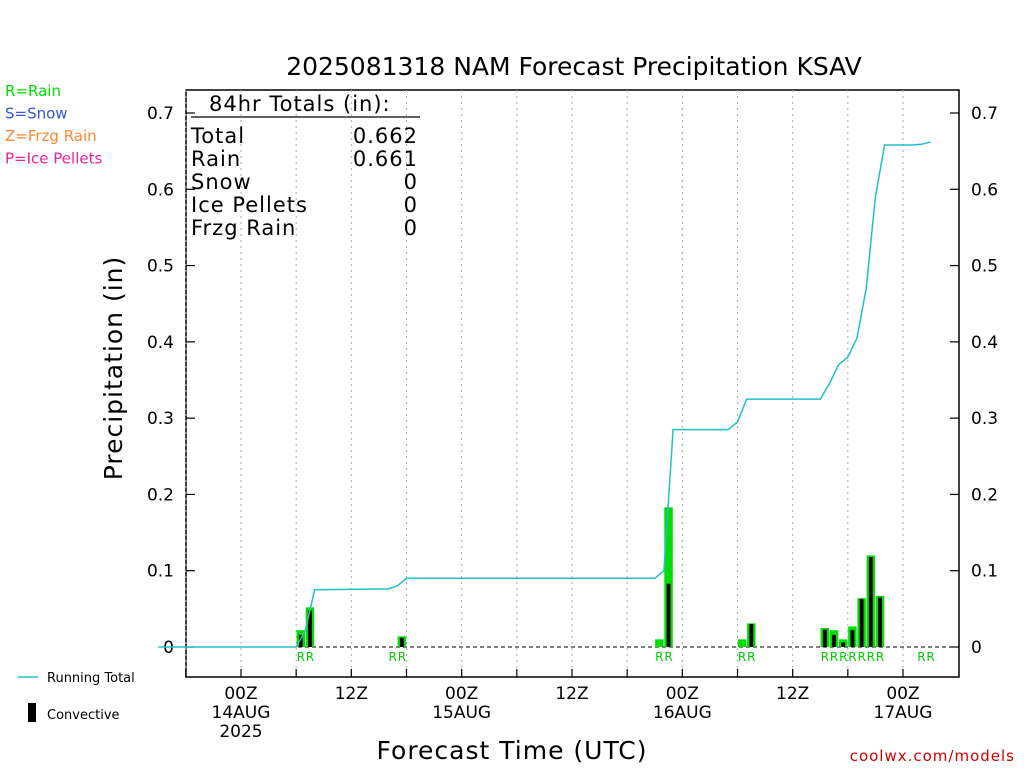 The width and height of the screenshot is (1024, 768). I want to click on totals-row-label: Snow, so click(221, 182).